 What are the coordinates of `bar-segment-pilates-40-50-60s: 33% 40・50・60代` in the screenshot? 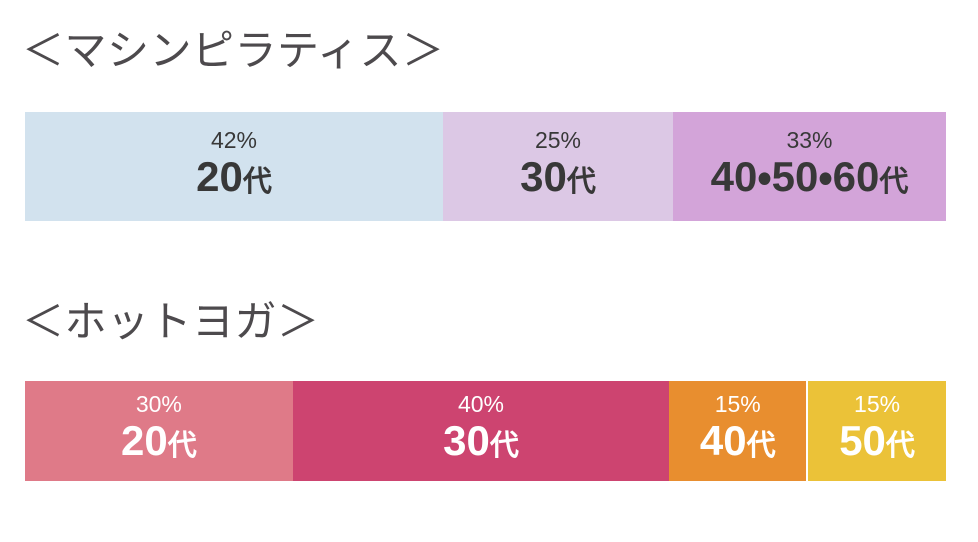 It's located at (809, 166).